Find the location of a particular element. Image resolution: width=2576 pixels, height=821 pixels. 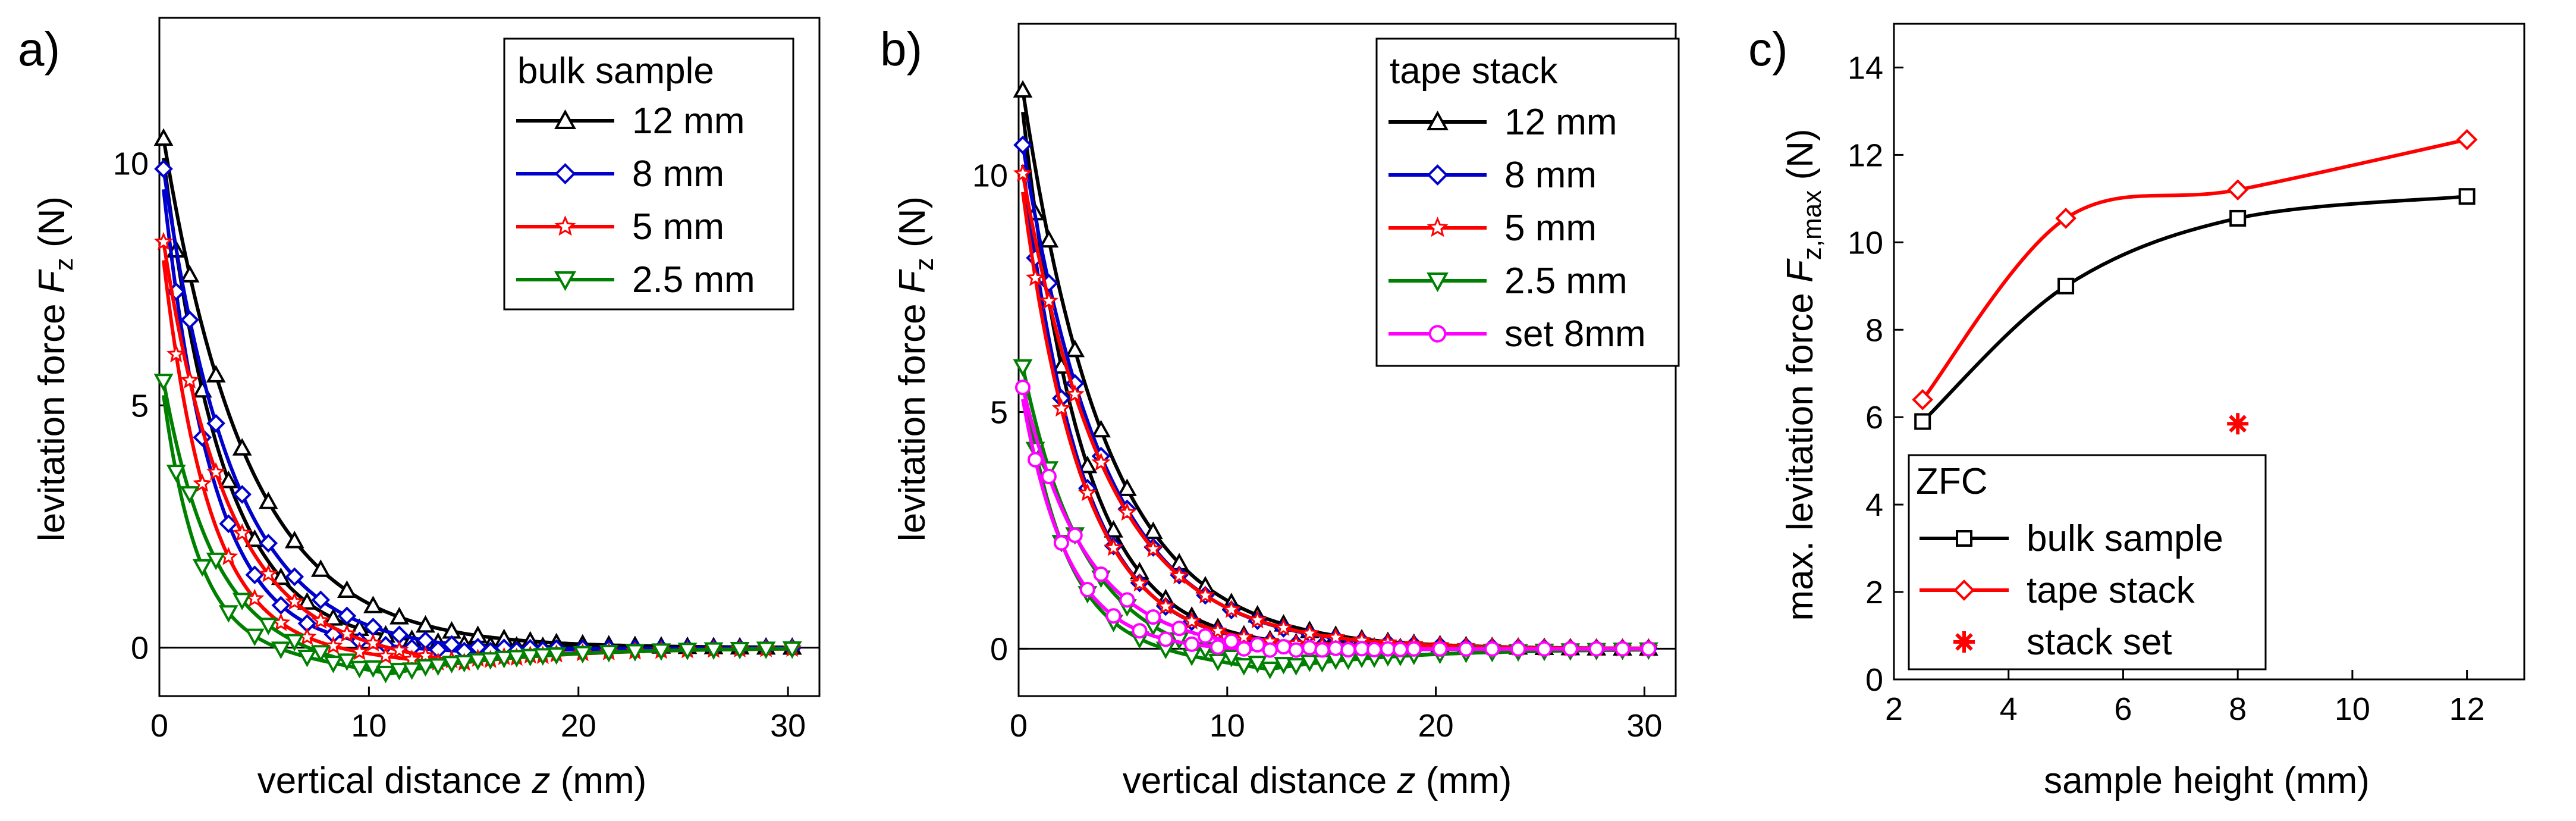

panel-0-legend-label-3: 2.5 mm is located at coordinates (693, 279).